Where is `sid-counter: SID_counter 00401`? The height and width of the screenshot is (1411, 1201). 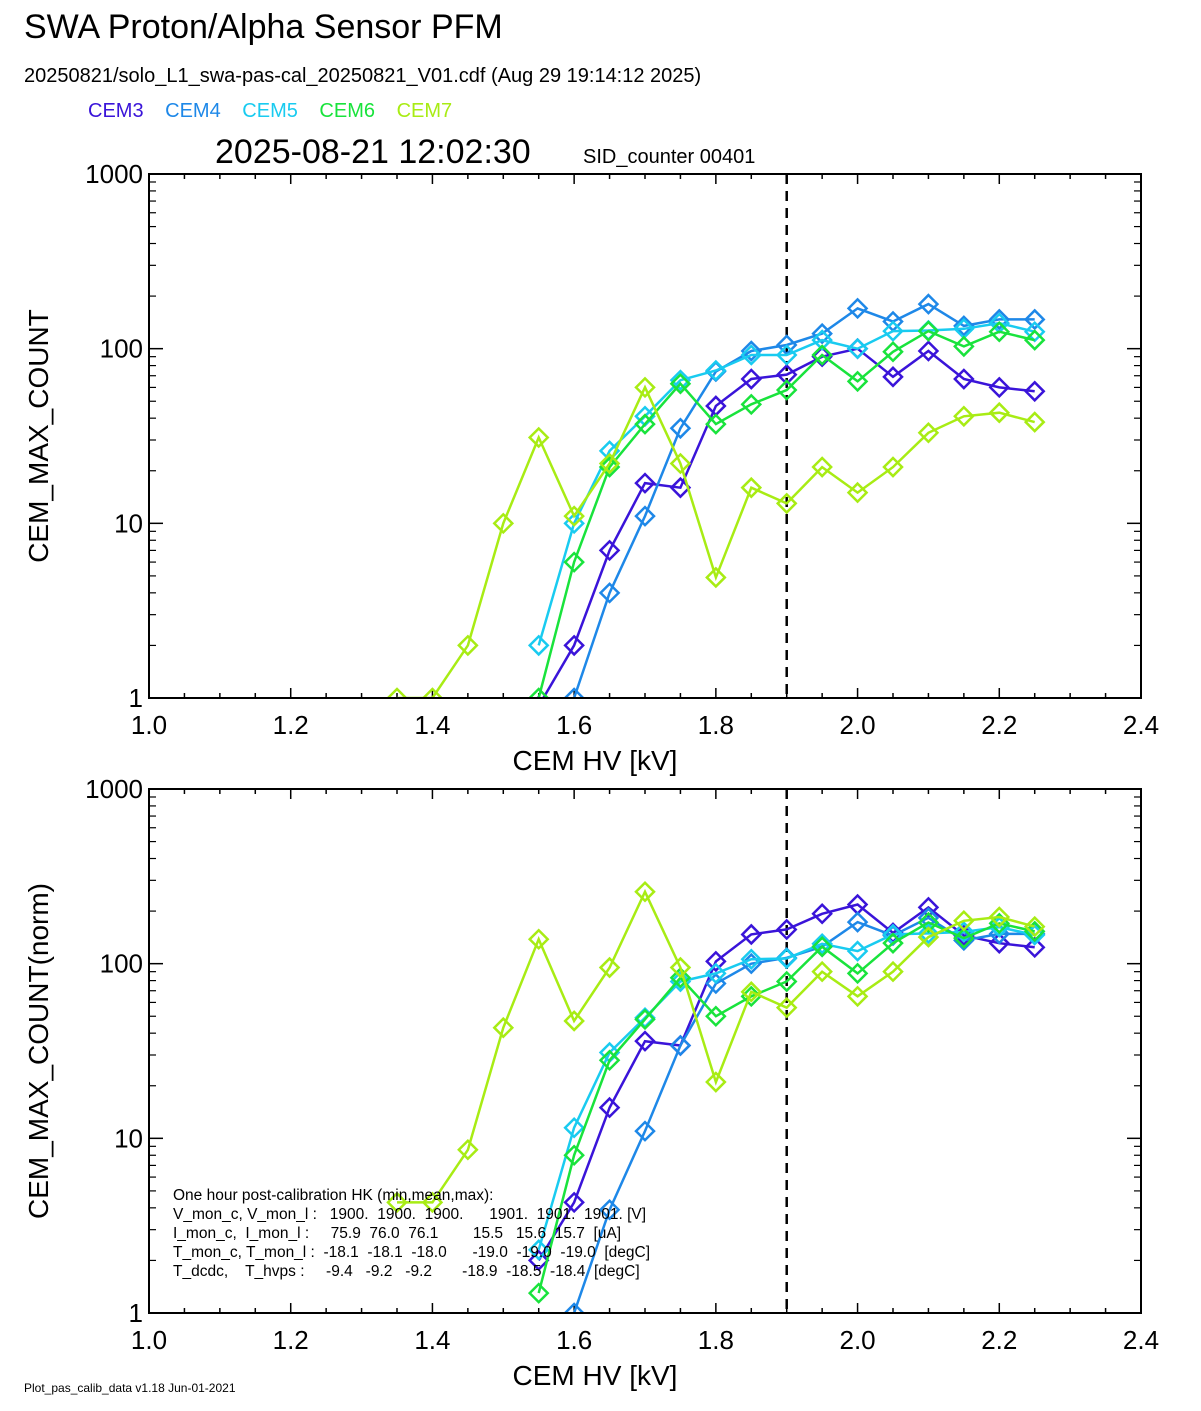
sid-counter: SID_counter 00401 is located at coordinates (669, 157).